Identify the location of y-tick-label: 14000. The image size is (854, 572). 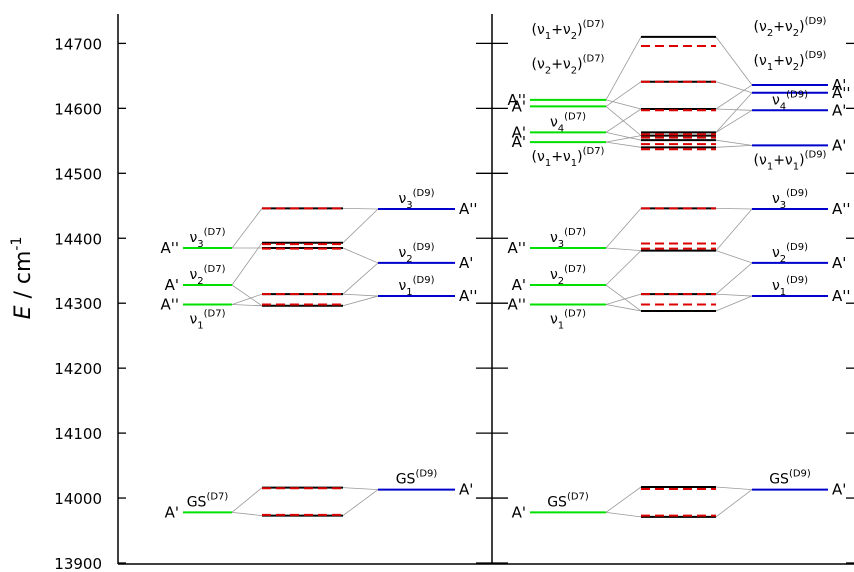
(78, 499).